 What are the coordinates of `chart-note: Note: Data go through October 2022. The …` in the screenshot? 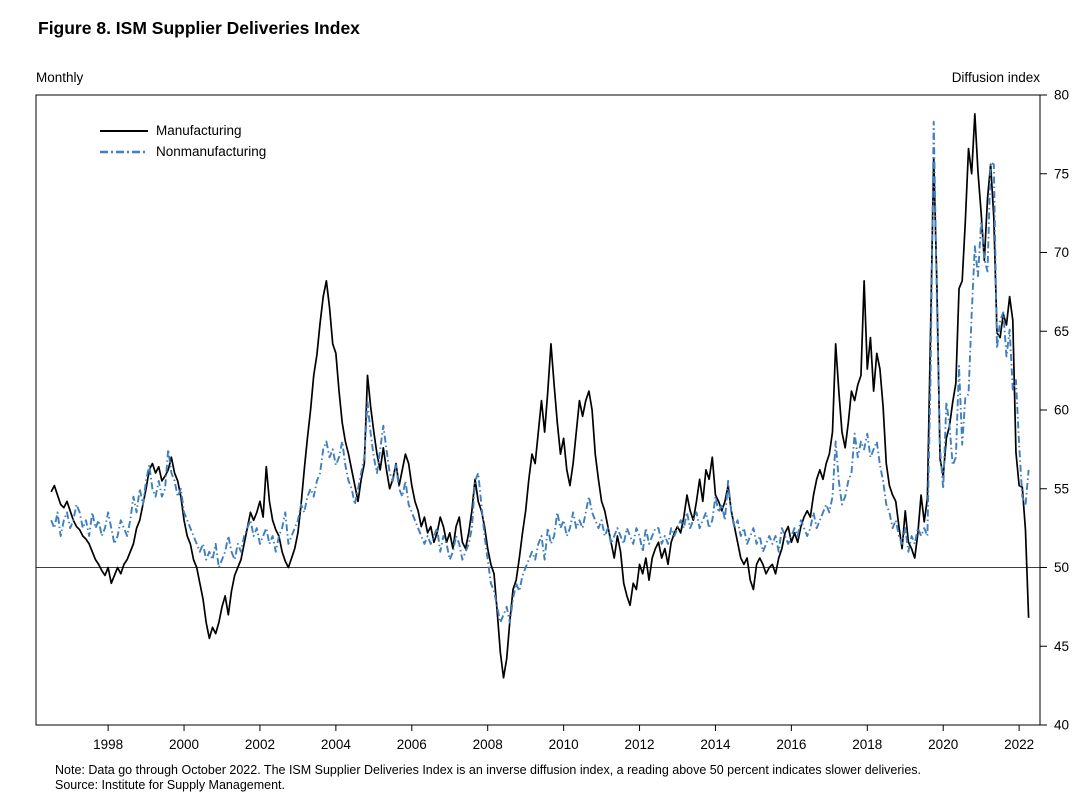 It's located at (488, 770).